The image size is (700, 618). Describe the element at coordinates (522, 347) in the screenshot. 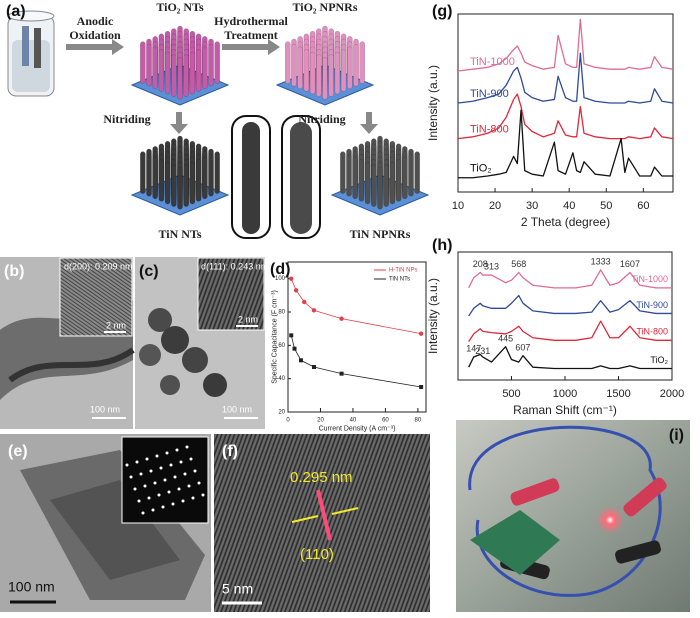

I see `peak-label: 607` at that location.